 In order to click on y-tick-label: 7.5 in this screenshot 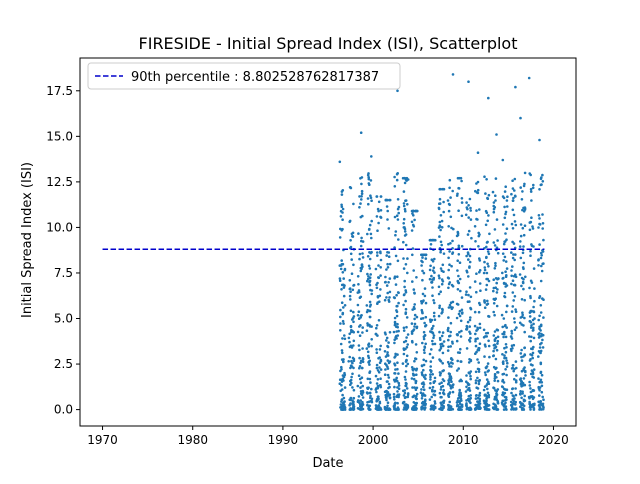, I will do `click(63, 273)`.